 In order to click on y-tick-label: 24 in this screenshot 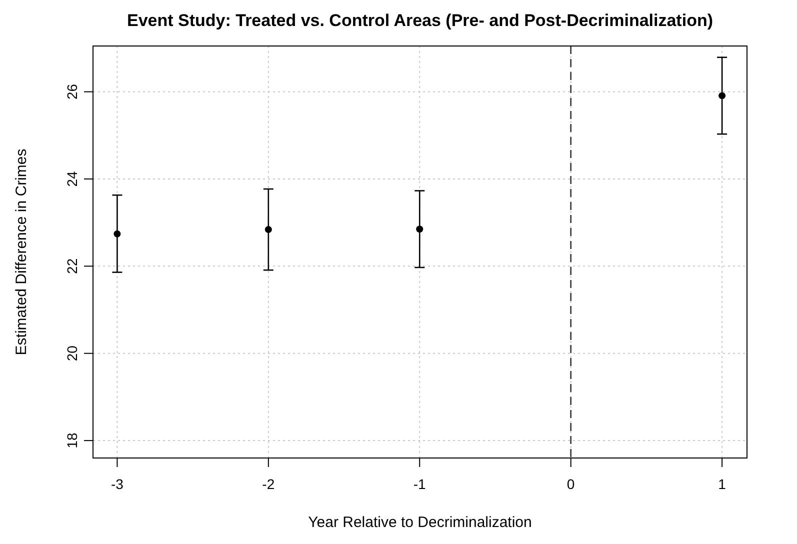, I will do `click(72, 178)`.